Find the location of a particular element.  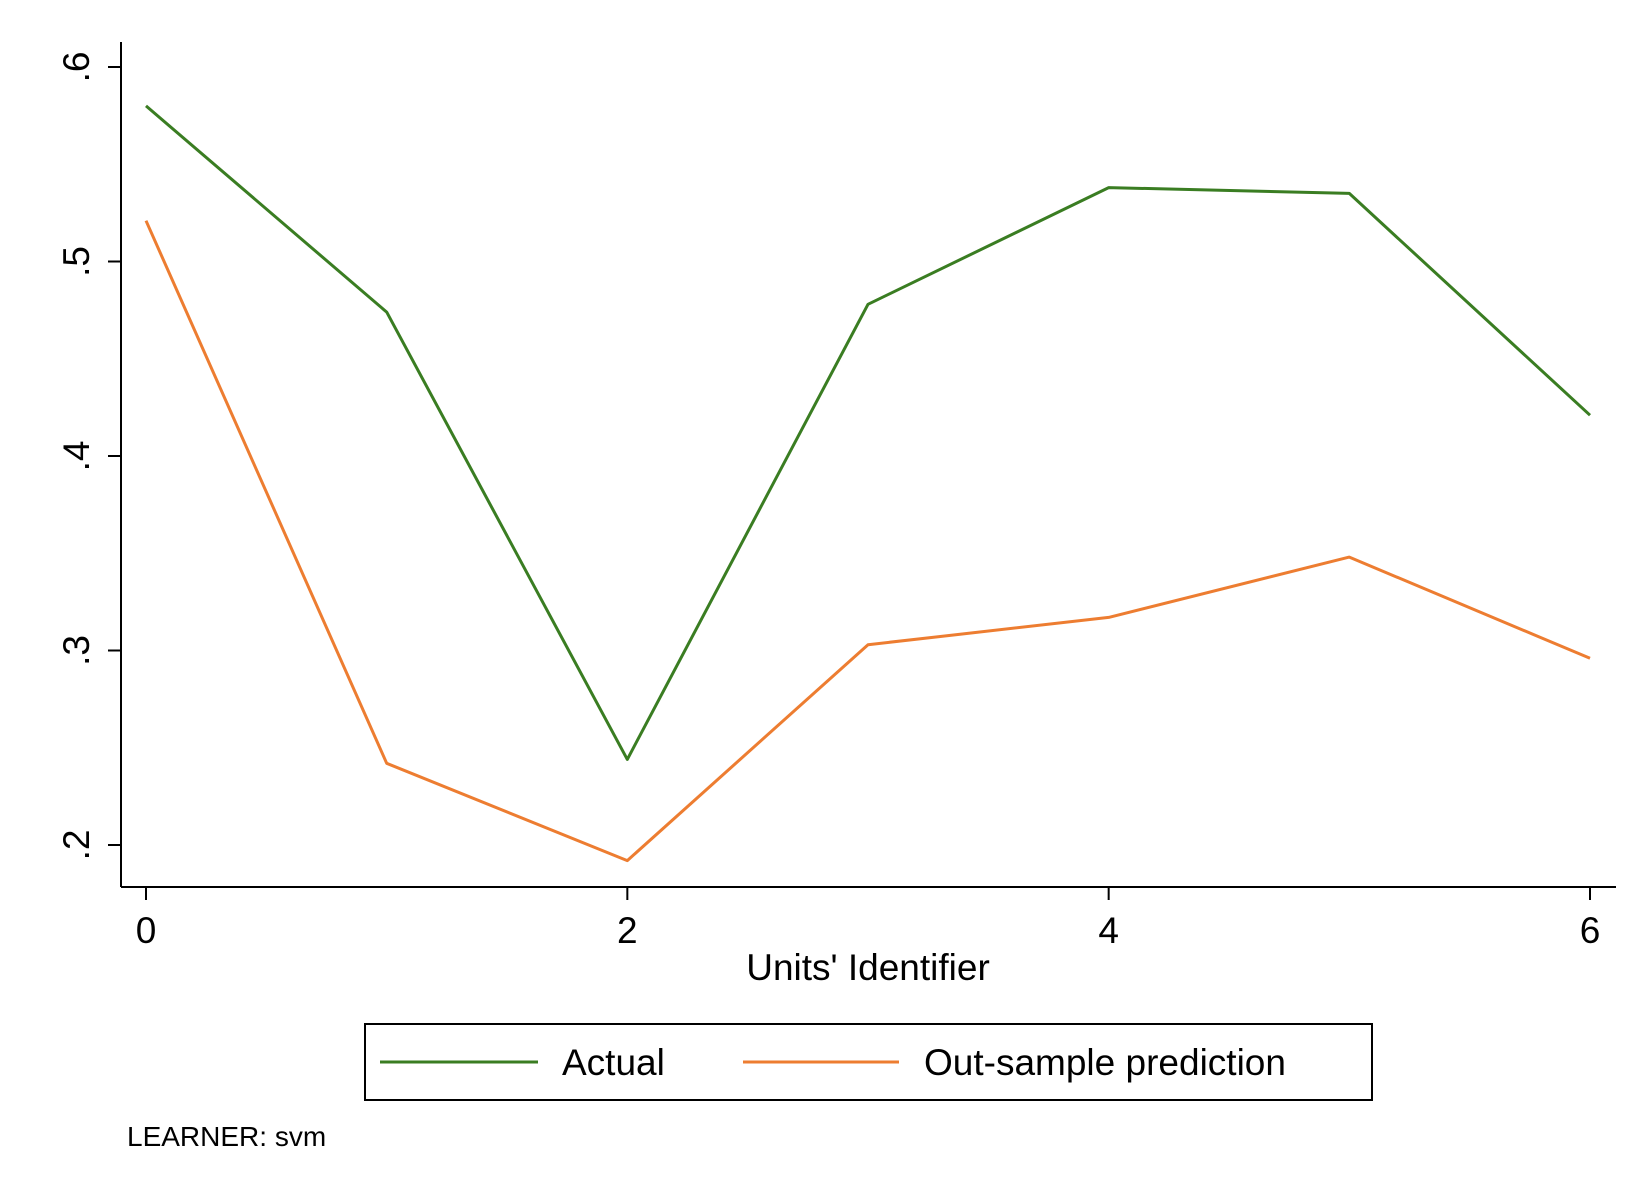

y-tick-label: .5 is located at coordinates (76, 261).